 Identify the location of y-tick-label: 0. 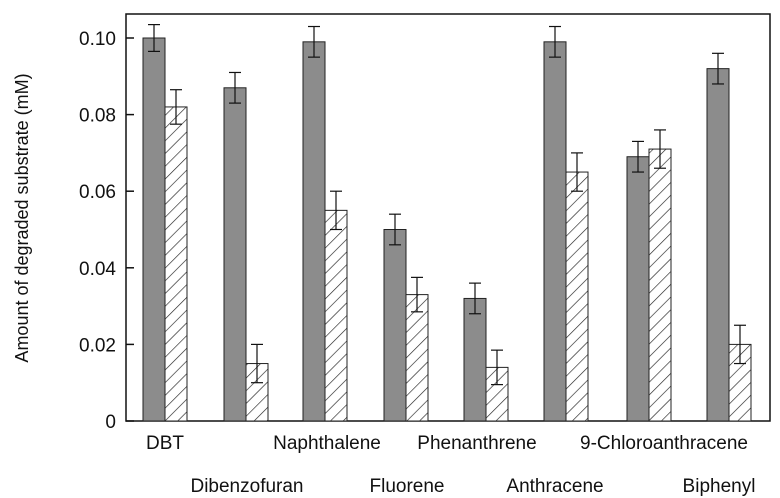
(110, 422).